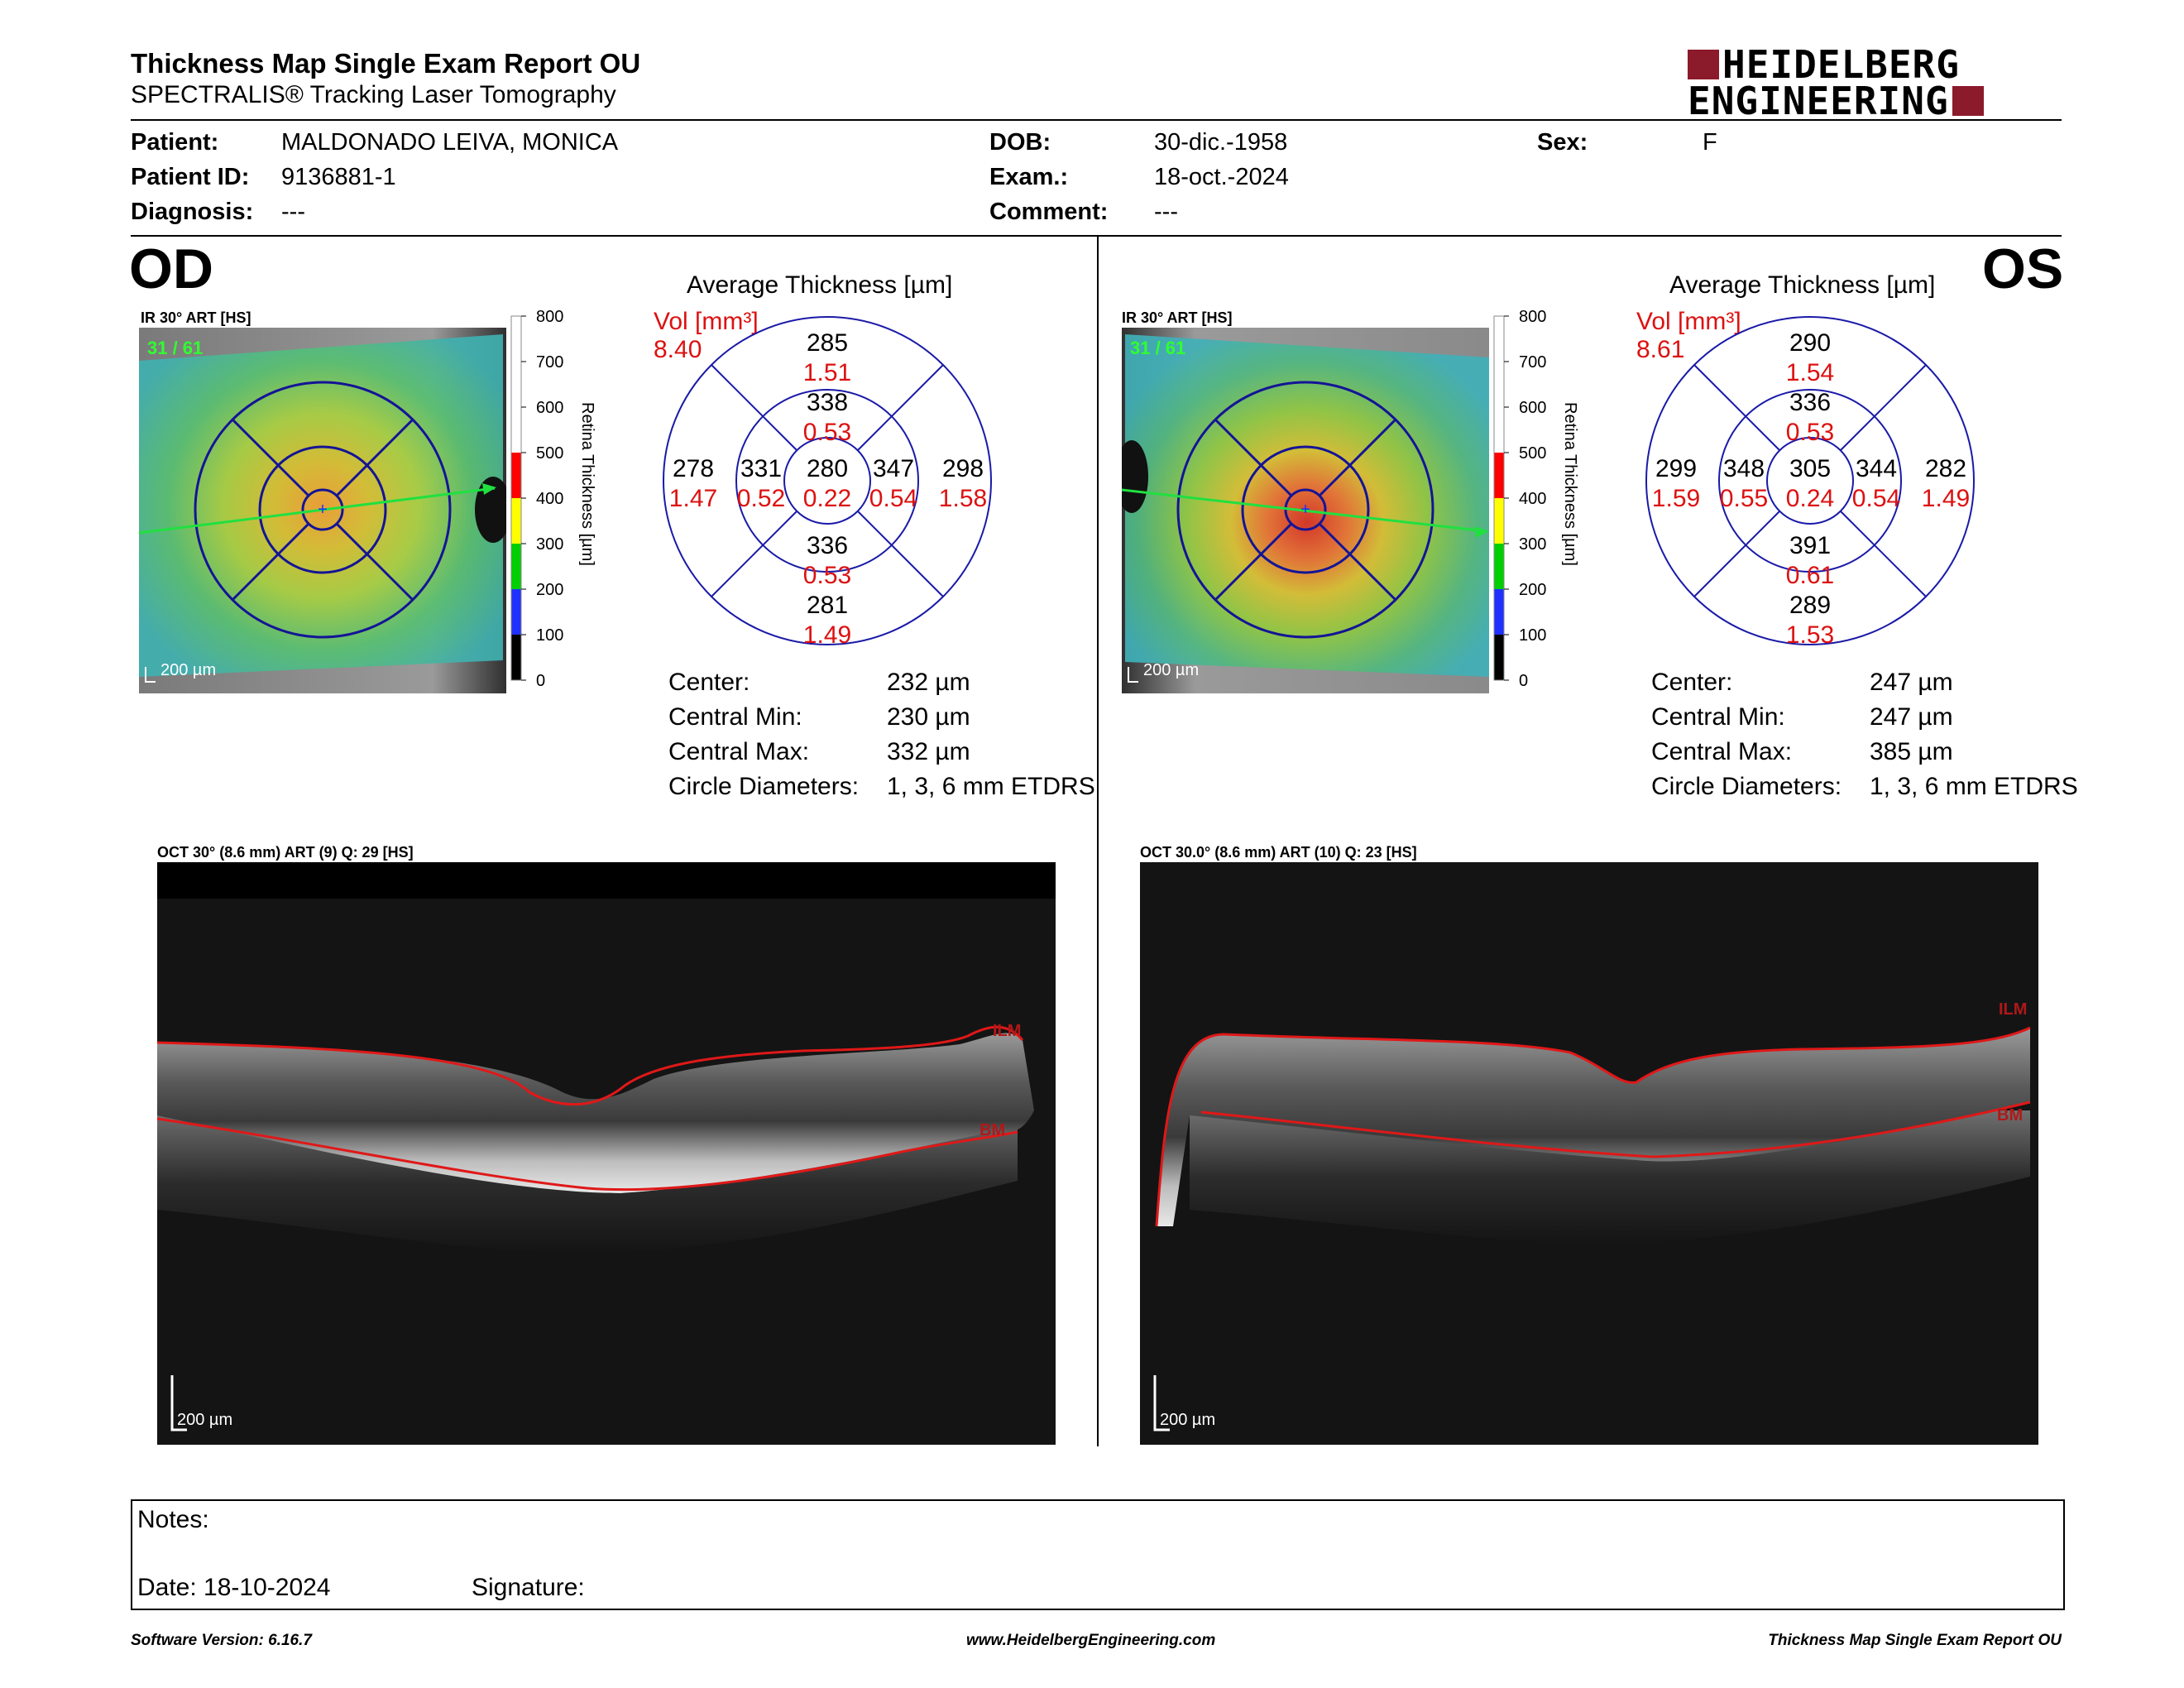 This screenshot has width=2184, height=1688. I want to click on od-outer_inf-thickness: 281, so click(827, 605).